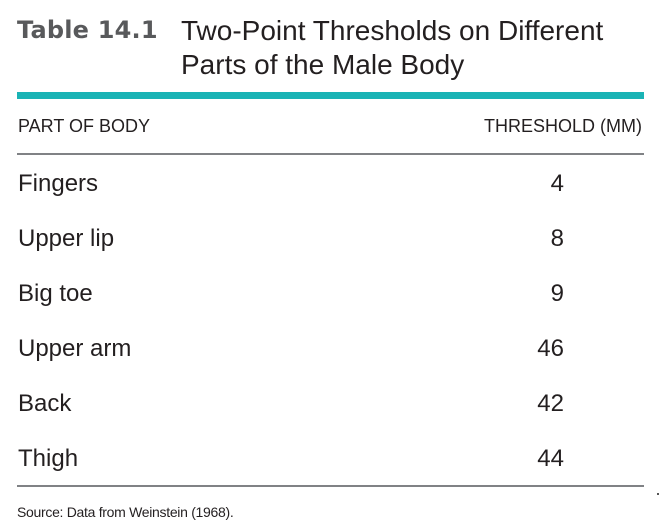 Image resolution: width=662 pixels, height=532 pixels. I want to click on column-header-threshold: THRESHOLD (MM), so click(563, 126).